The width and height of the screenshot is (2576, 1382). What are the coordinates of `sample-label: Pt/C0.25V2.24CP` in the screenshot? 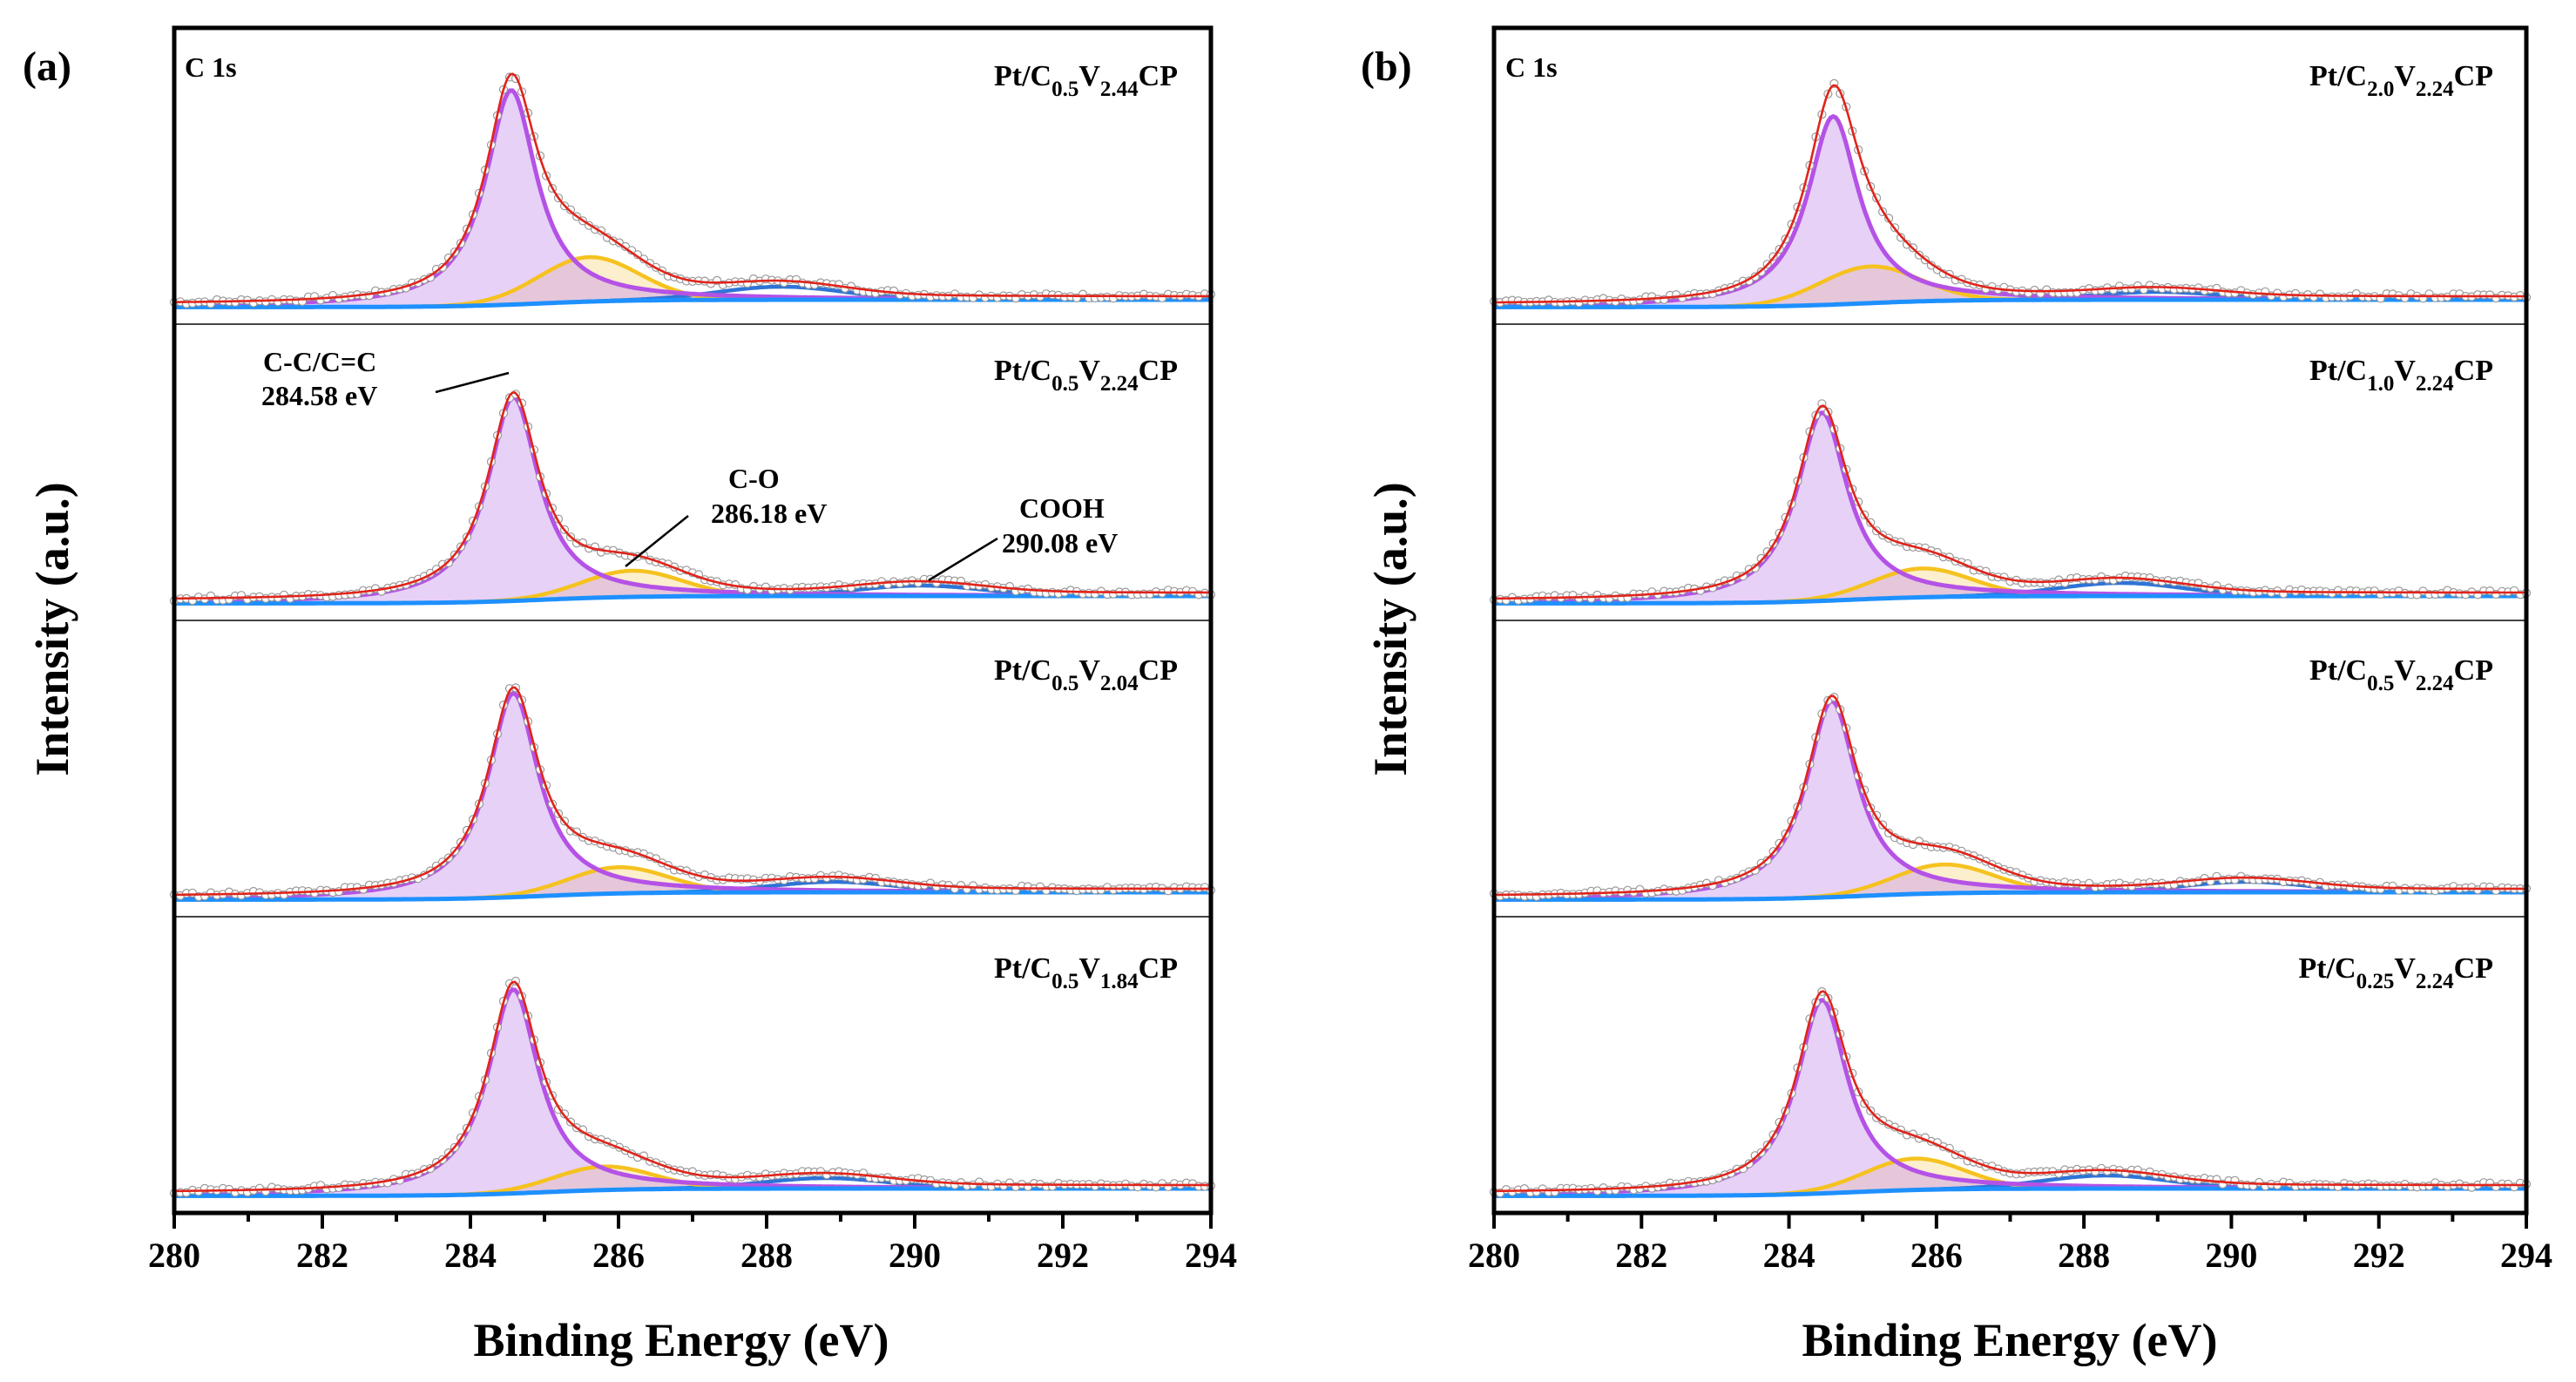 It's located at (2396, 972).